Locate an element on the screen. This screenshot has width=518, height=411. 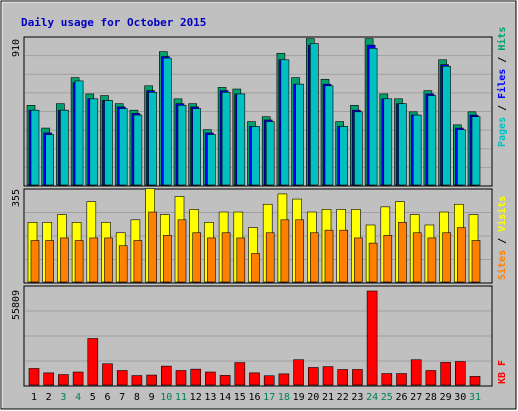
x-tick-label: 16 is located at coordinates (254, 397).